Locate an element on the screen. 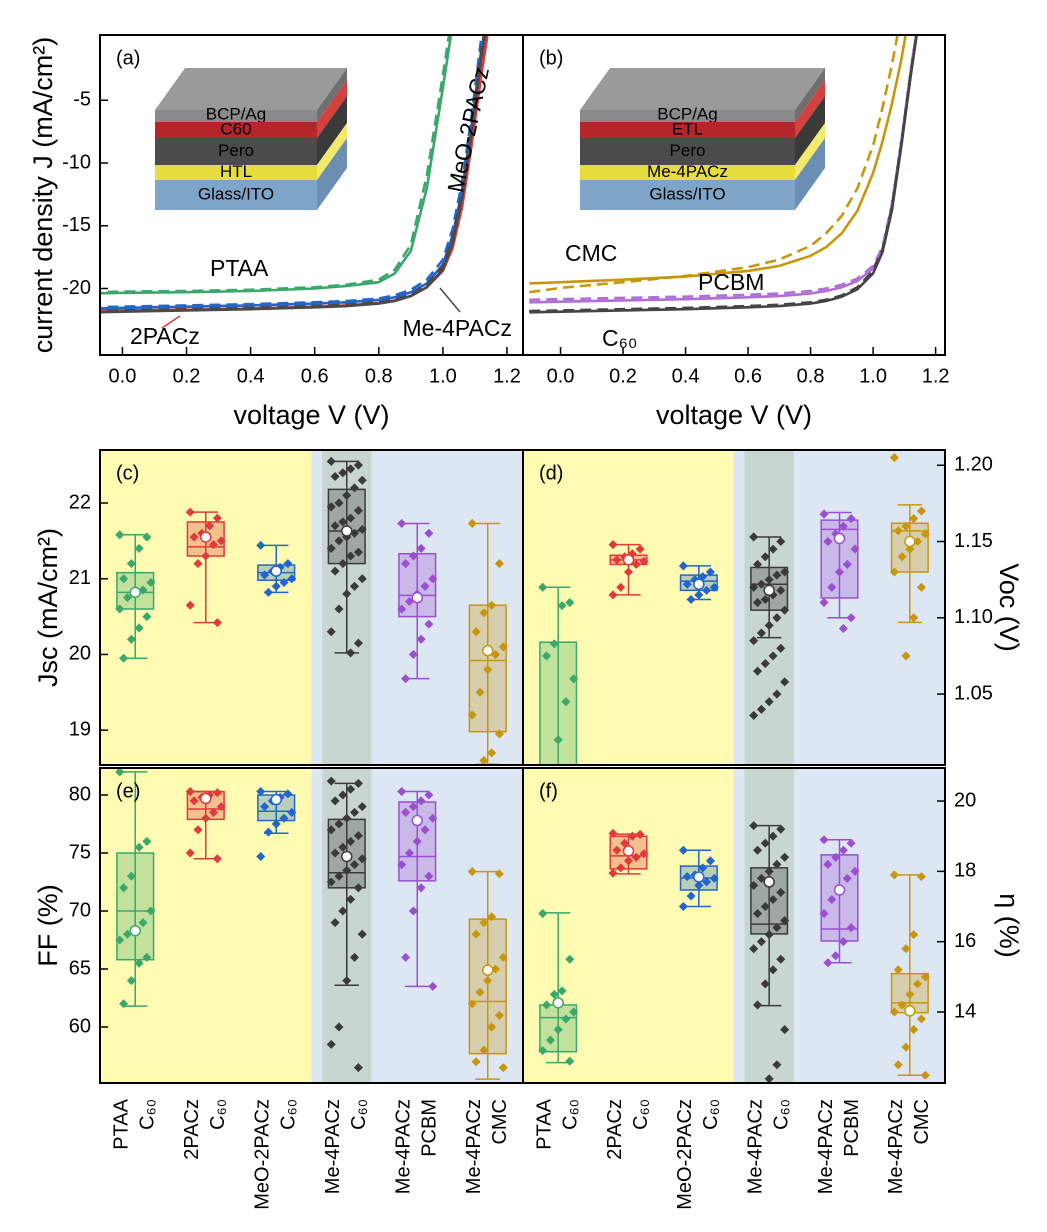  x-tick-label: 0.2 is located at coordinates (187, 376).